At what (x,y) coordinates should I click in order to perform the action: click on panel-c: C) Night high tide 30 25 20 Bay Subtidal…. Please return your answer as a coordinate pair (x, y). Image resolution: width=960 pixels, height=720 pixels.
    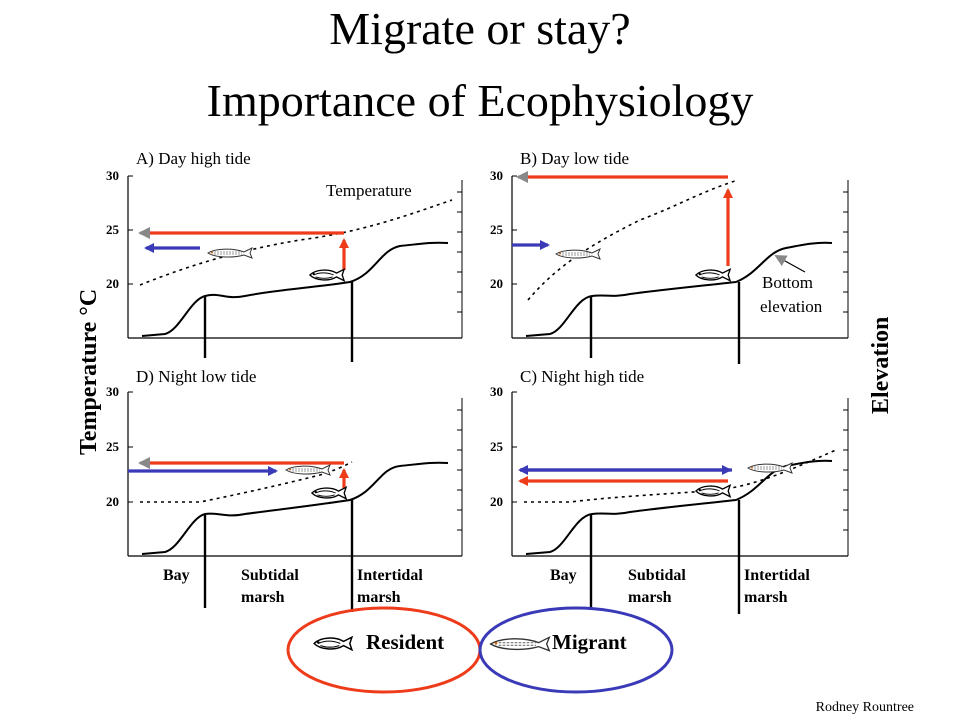
    Looking at the image, I should click on (669, 490).